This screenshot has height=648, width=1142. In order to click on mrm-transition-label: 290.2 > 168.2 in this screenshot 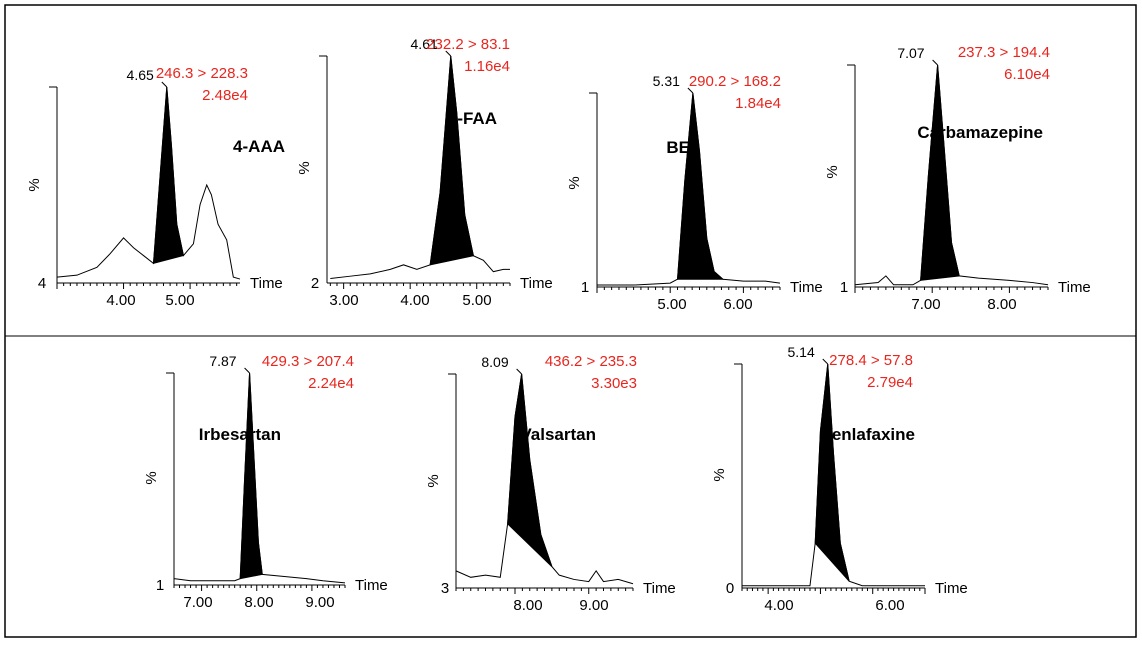, I will do `click(735, 81)`.